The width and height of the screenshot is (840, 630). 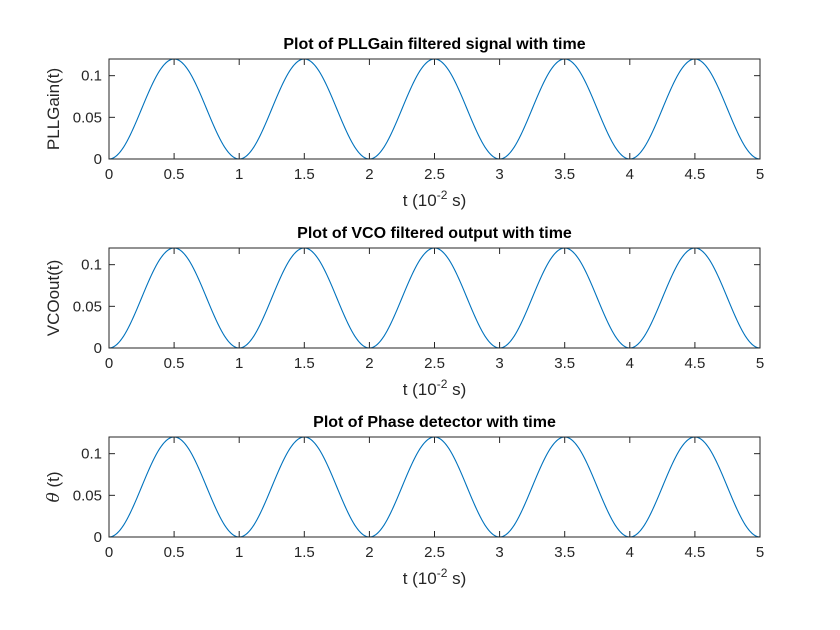 I want to click on chart-title: Plot of Phase detector with time, so click(x=434, y=422).